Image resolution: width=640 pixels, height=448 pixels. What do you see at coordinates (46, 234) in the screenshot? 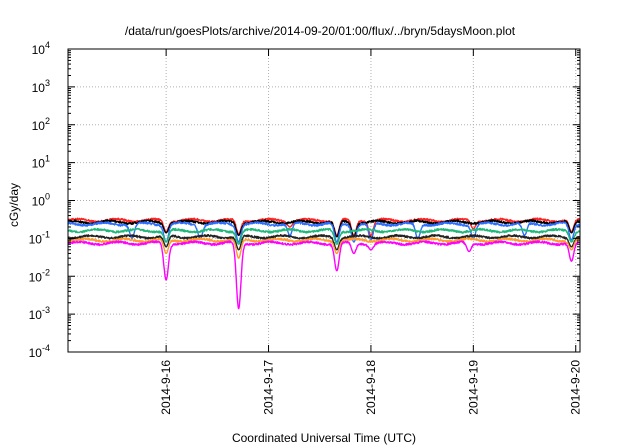
I see `y-tick-exponent: -1` at bounding box center [46, 234].